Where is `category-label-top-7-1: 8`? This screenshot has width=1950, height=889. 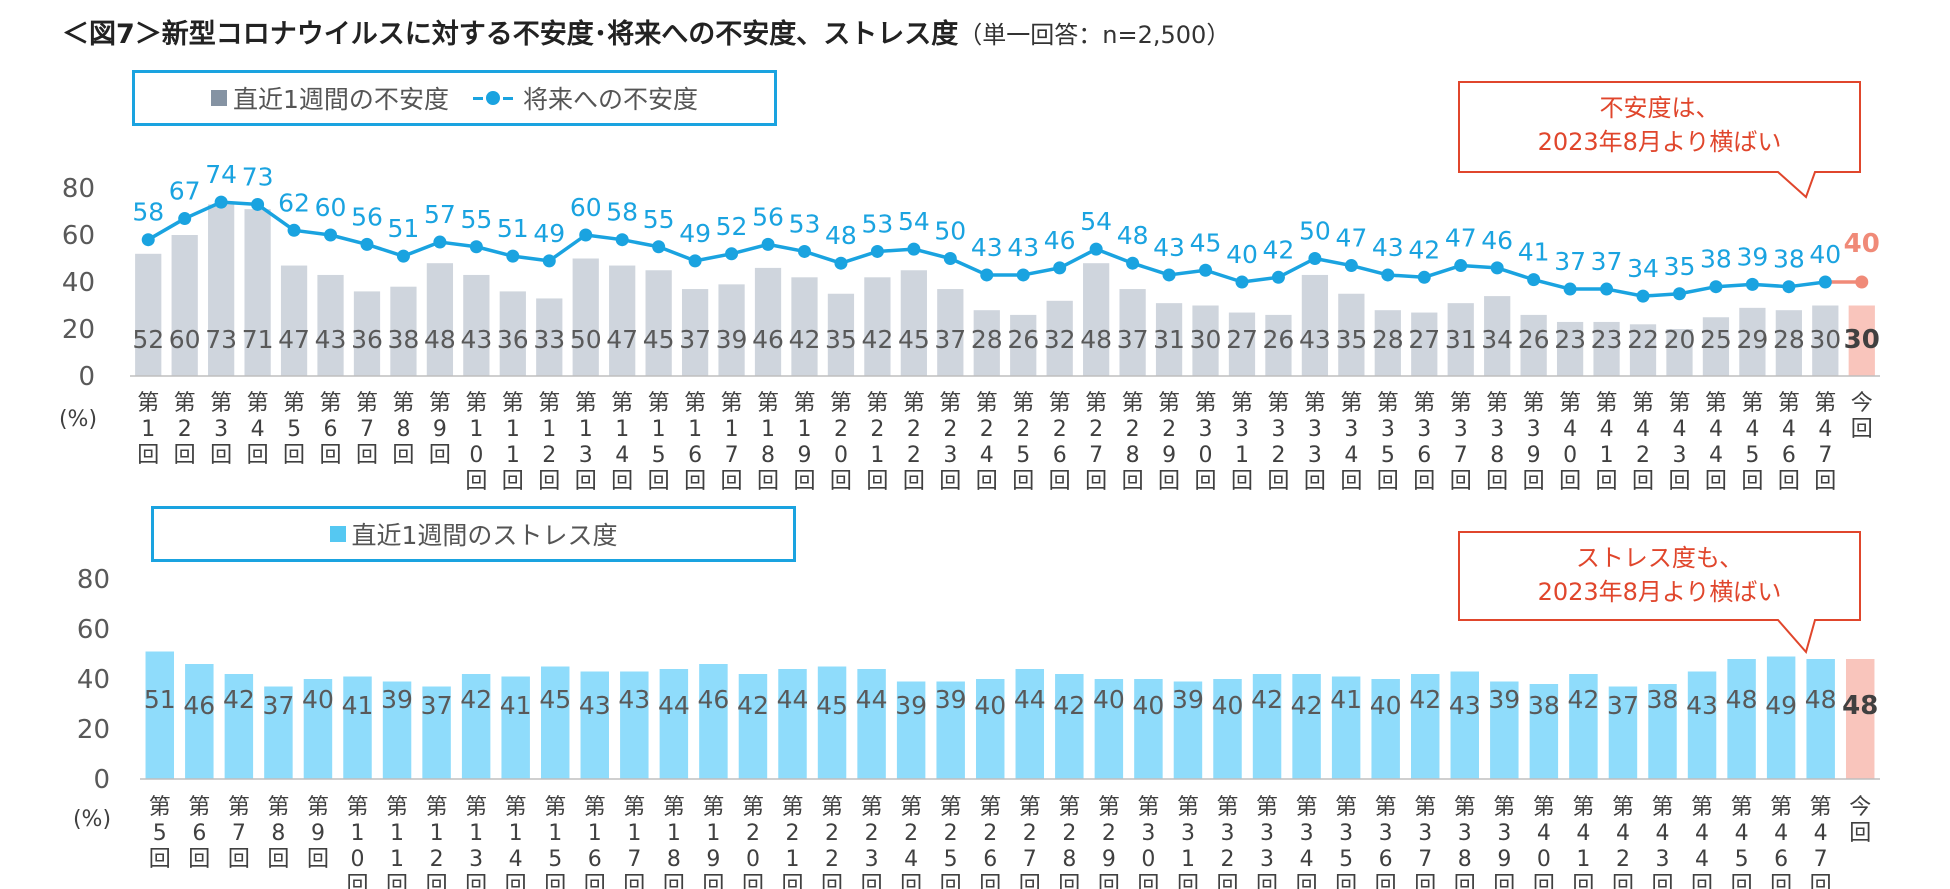
category-label-top-7-1: 8 is located at coordinates (403, 429).